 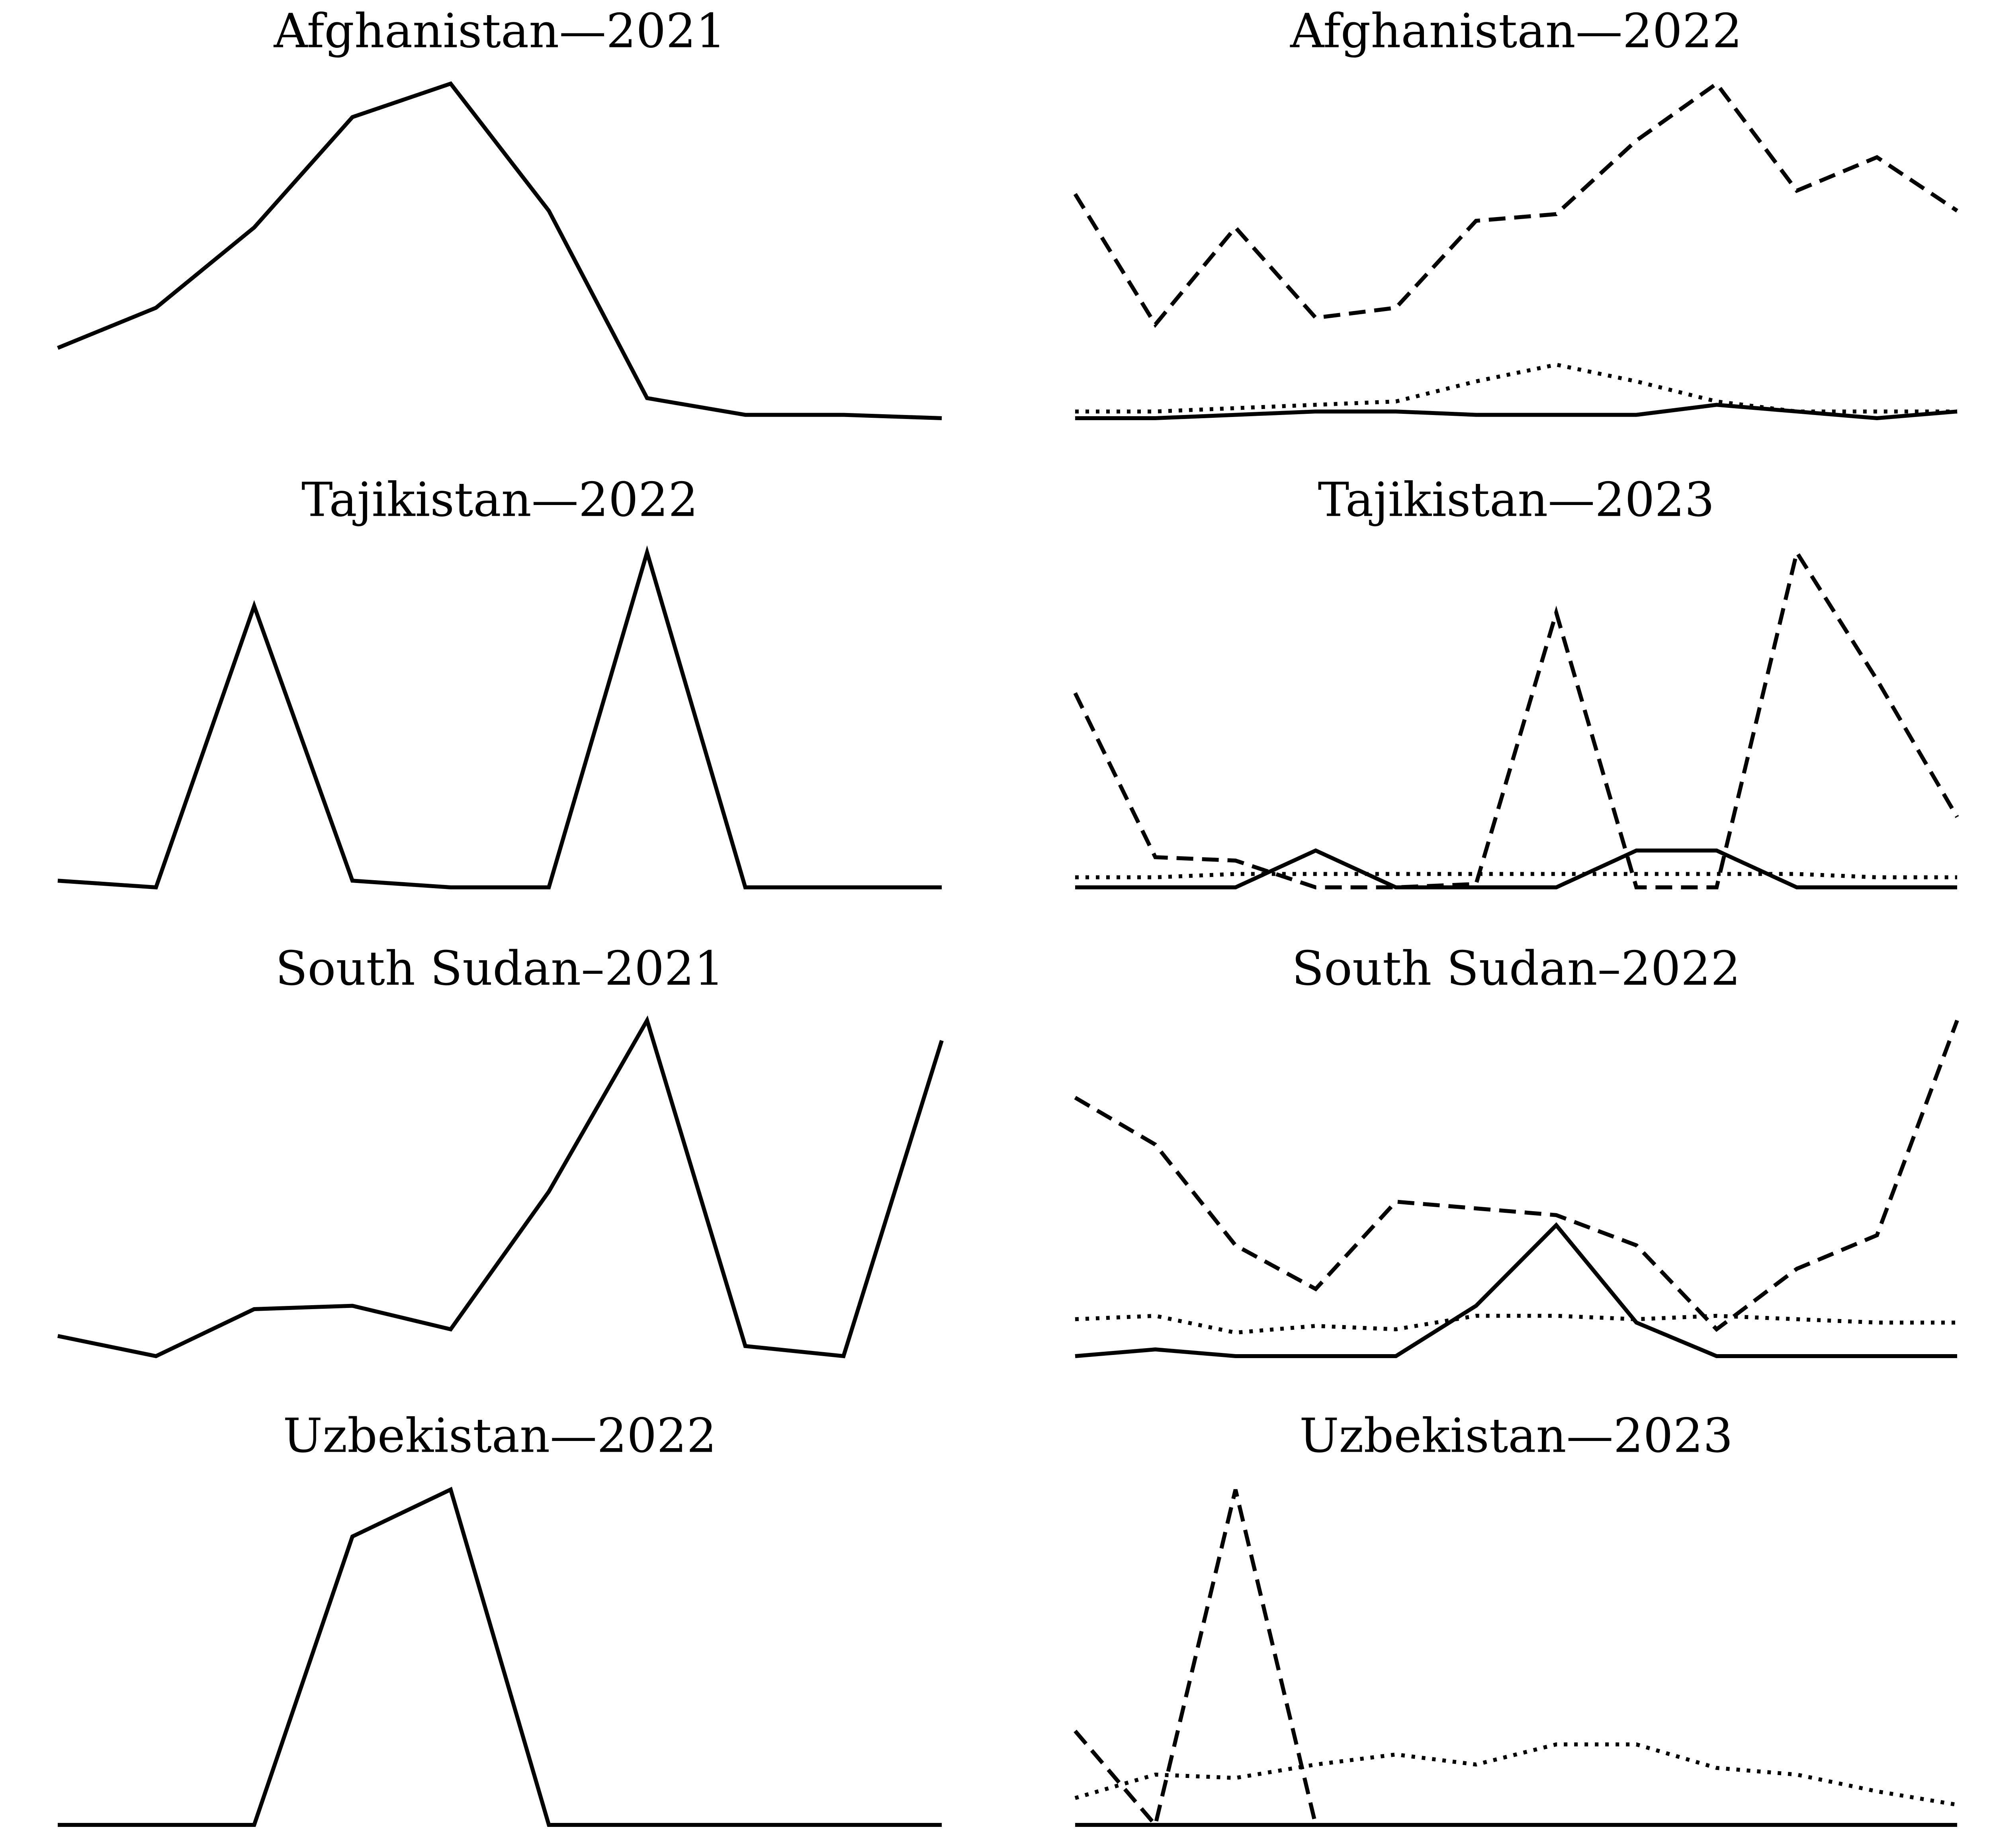 I want to click on chart-panel-2: Afghanistan—2022, so click(x=1516, y=212).